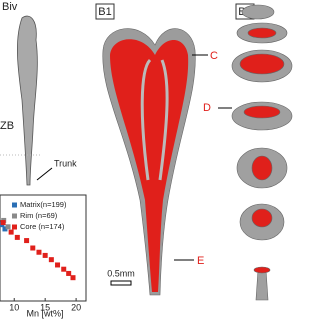 The height and width of the screenshot is (320, 320). Describe the element at coordinates (214, 56) in the screenshot. I see `label: C` at that location.